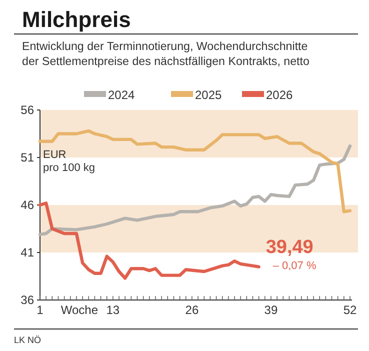 The image size is (369, 351). I want to click on legend-label: 2026, so click(280, 95).